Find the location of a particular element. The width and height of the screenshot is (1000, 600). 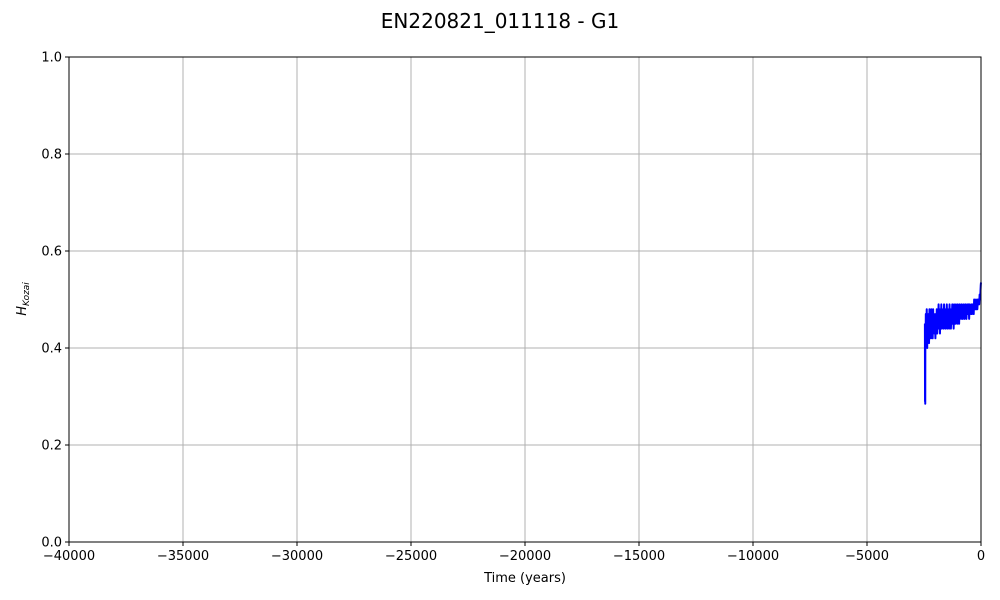

y-axis-label-sub: Kozai is located at coordinates (27, 294).